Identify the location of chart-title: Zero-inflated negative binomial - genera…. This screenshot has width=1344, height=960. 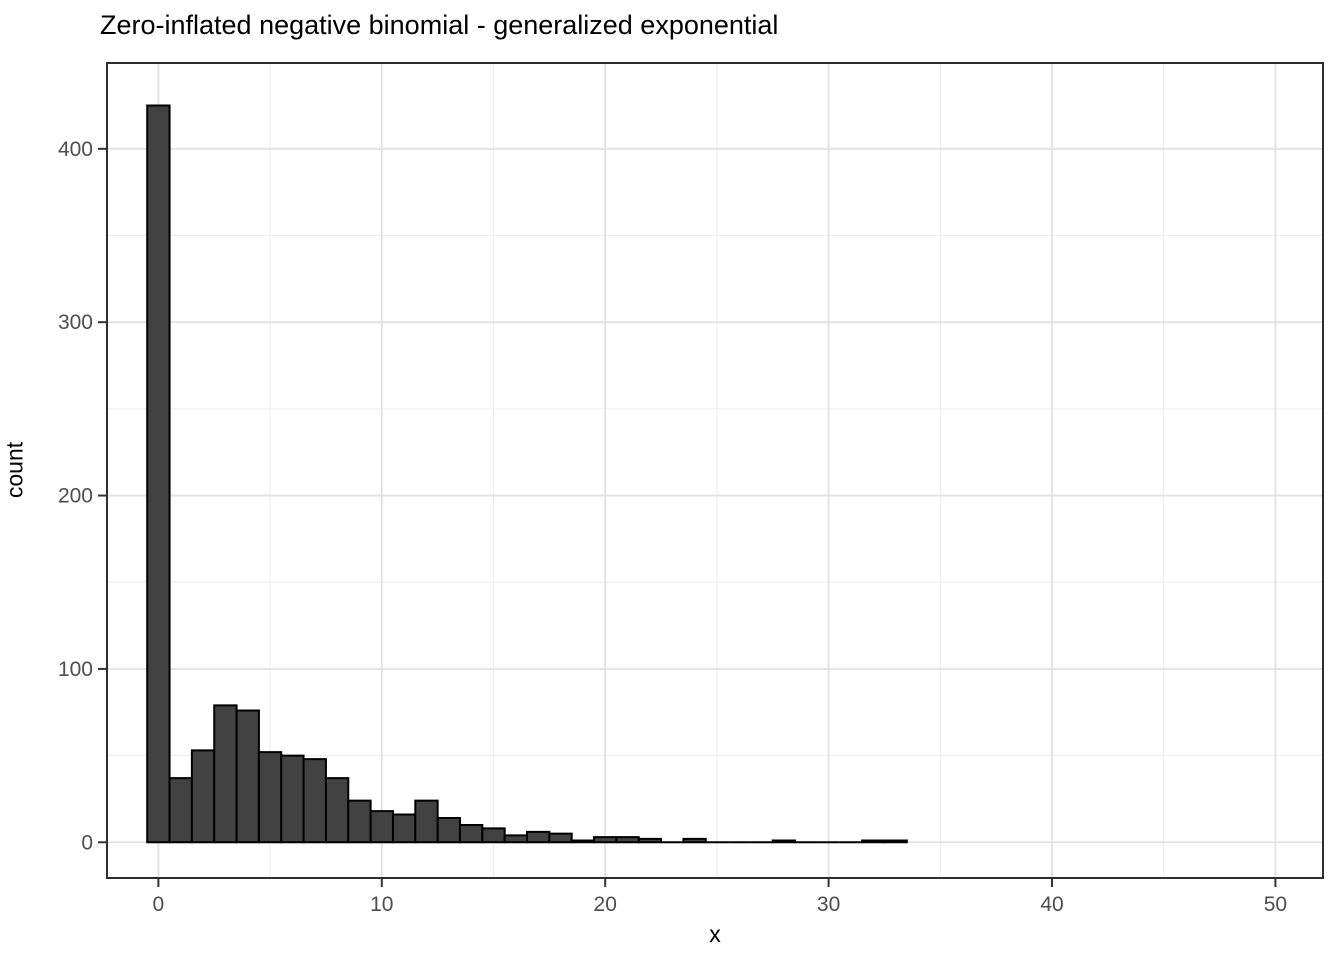
(439, 25).